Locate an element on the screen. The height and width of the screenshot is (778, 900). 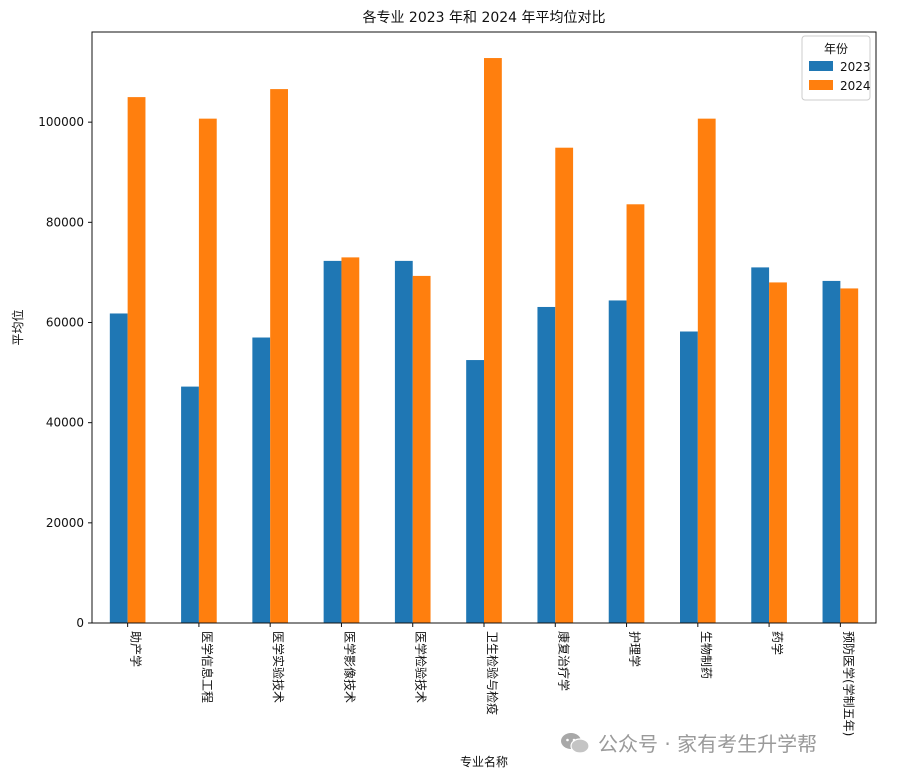
x-tick-label: 生物制药 is located at coordinates (706, 655).